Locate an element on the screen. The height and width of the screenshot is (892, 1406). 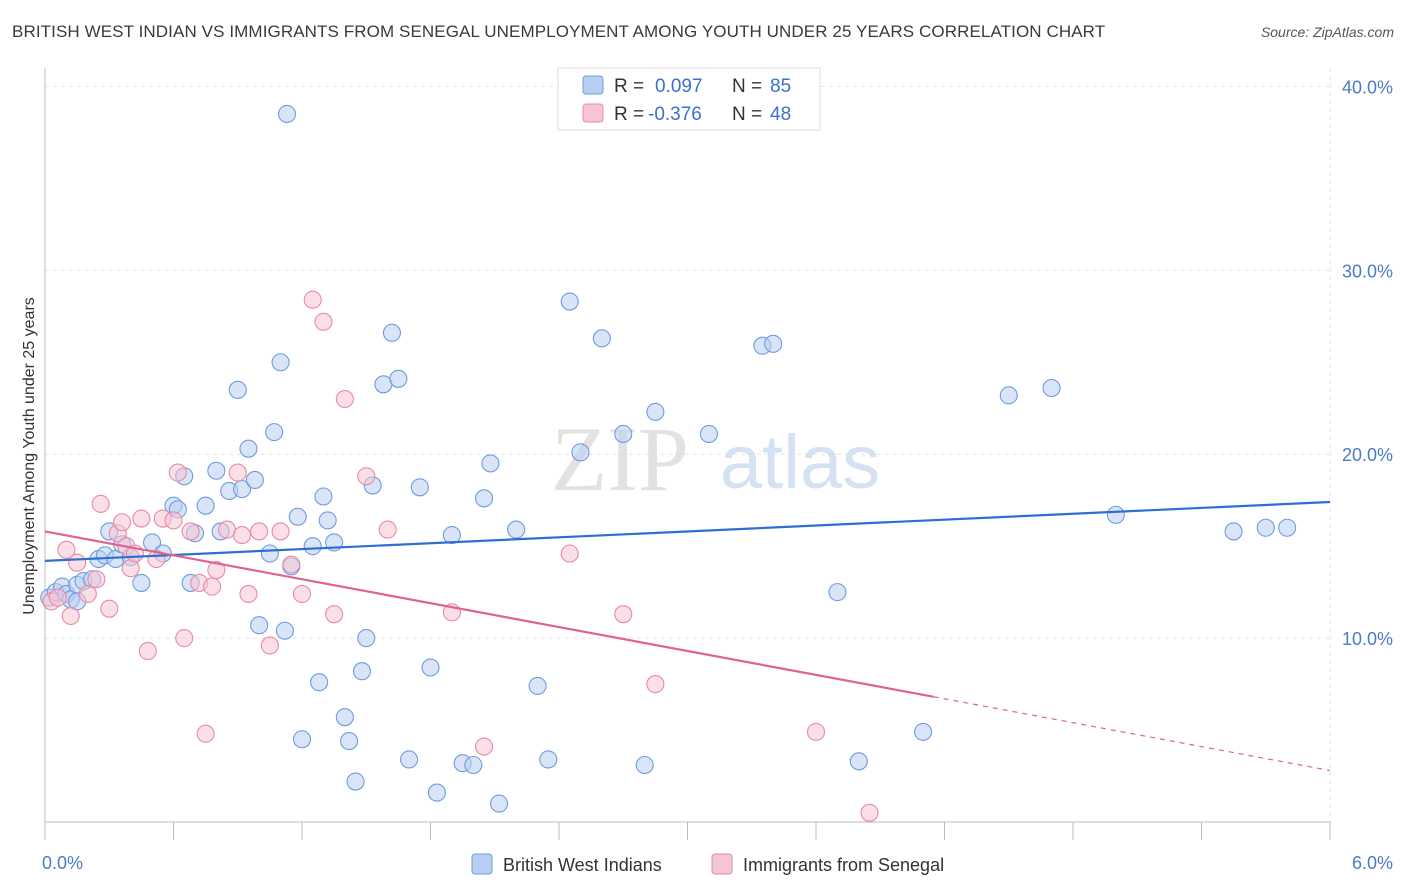
series-name-pink: Immigrants from Senegal is located at coordinates (843, 865).